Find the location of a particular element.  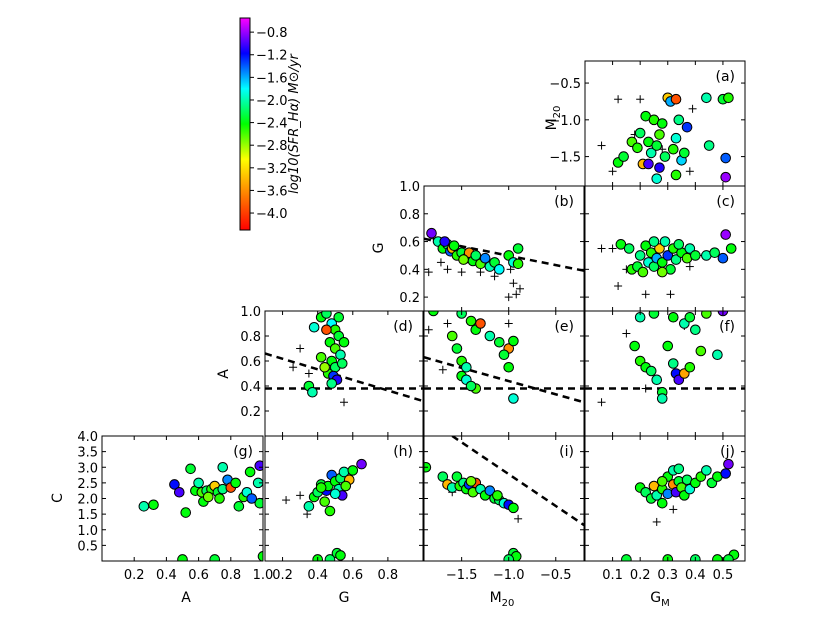

panel-label: (f) is located at coordinates (727, 327).